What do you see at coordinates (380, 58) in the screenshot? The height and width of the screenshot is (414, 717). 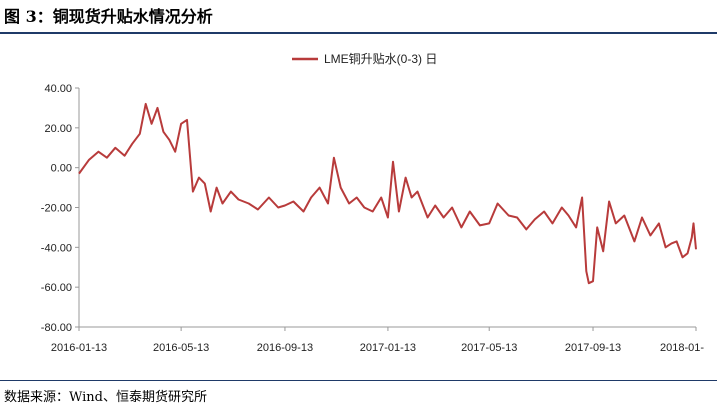 I see `legend-label: LME铜升贴水(0-3) 日` at bounding box center [380, 58].